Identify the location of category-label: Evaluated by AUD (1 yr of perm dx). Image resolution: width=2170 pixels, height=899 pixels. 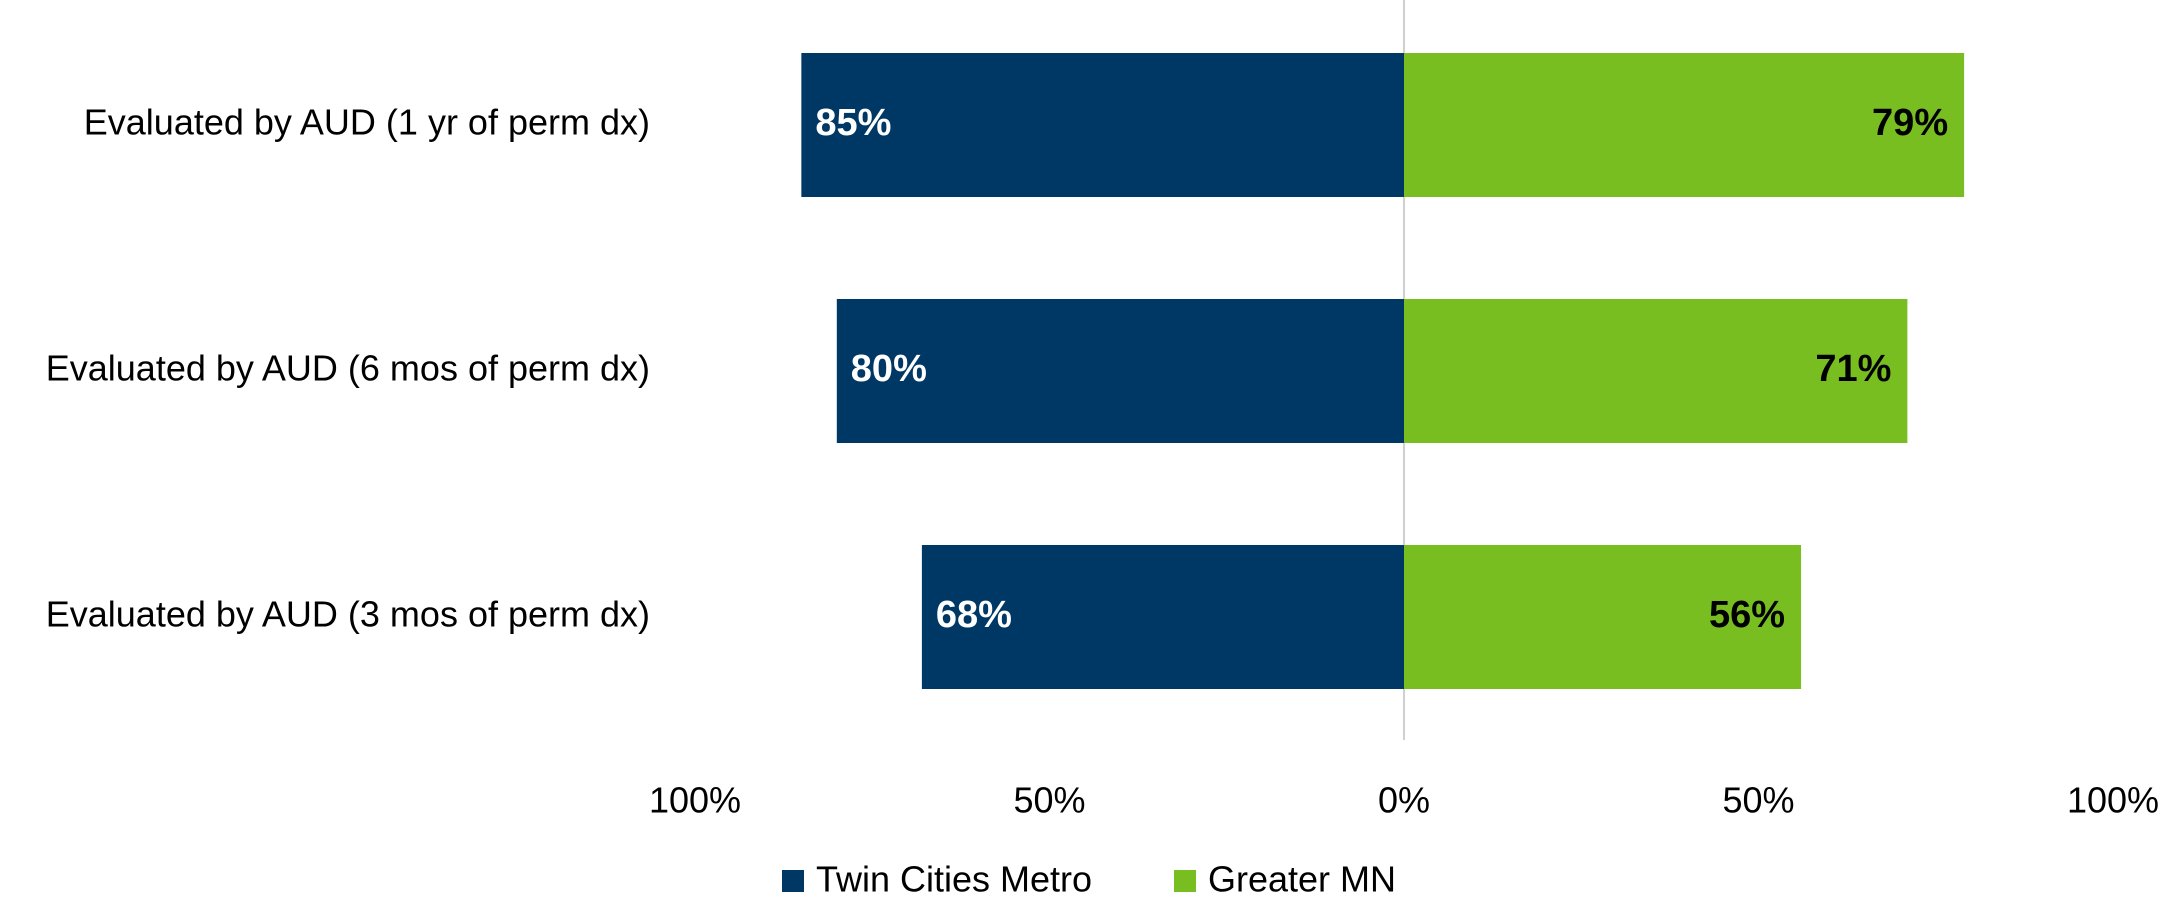
(367, 122).